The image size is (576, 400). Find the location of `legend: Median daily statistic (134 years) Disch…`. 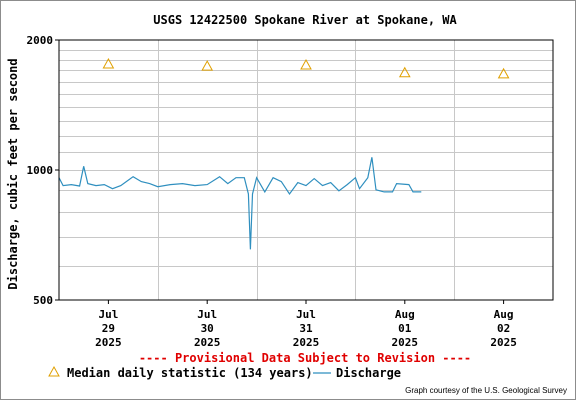

legend: Median daily statistic (134 years) Disch… is located at coordinates (224, 372).